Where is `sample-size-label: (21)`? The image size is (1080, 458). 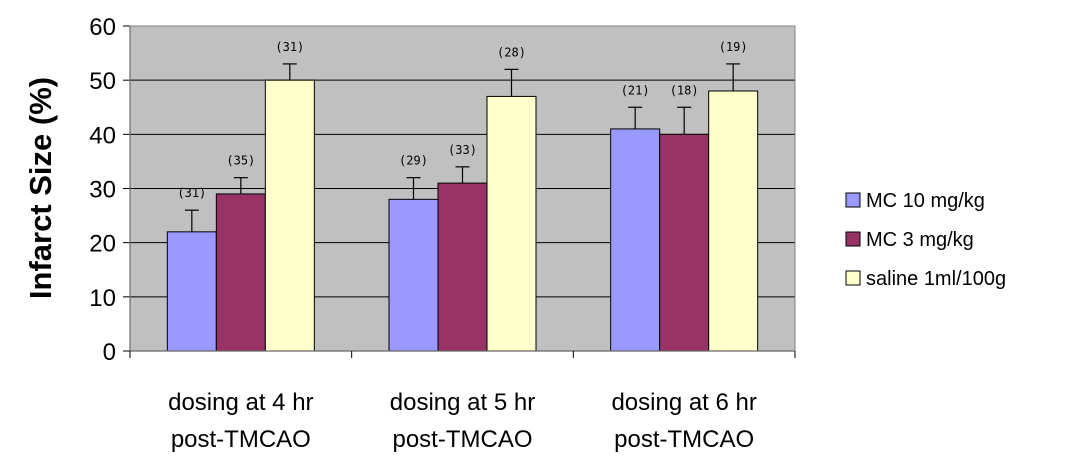 sample-size-label: (21) is located at coordinates (635, 90).